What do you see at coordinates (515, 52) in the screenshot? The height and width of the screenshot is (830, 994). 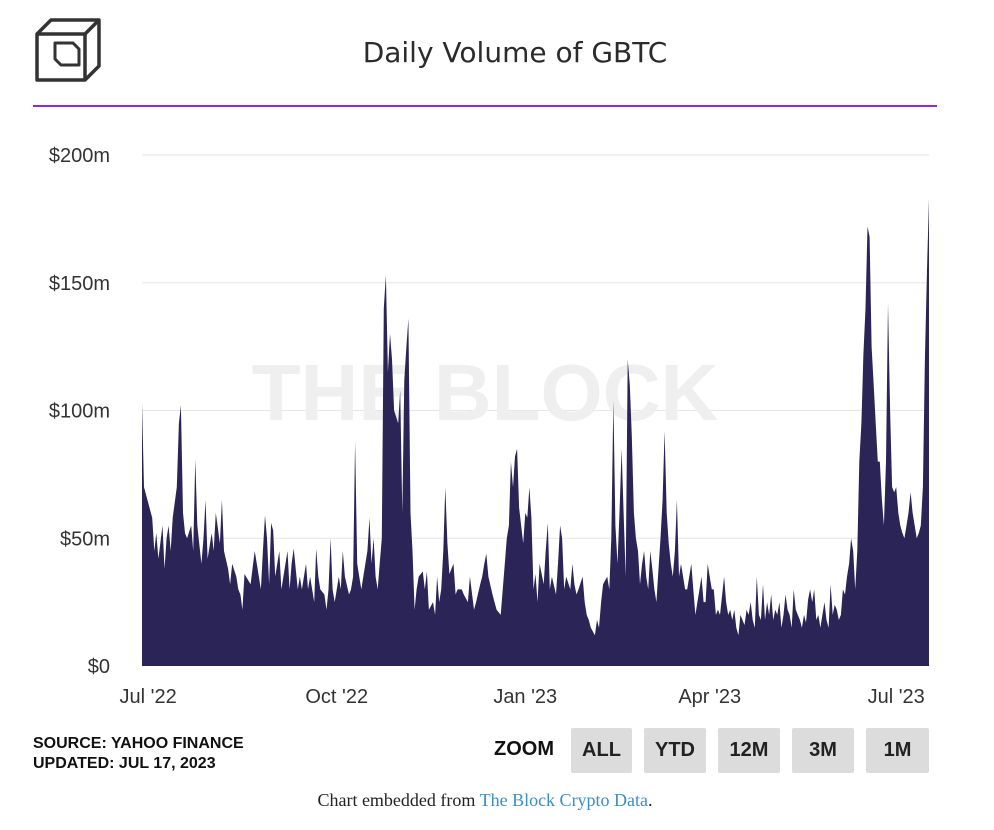 I see `chart-title: Daily Volume of GBTC` at bounding box center [515, 52].